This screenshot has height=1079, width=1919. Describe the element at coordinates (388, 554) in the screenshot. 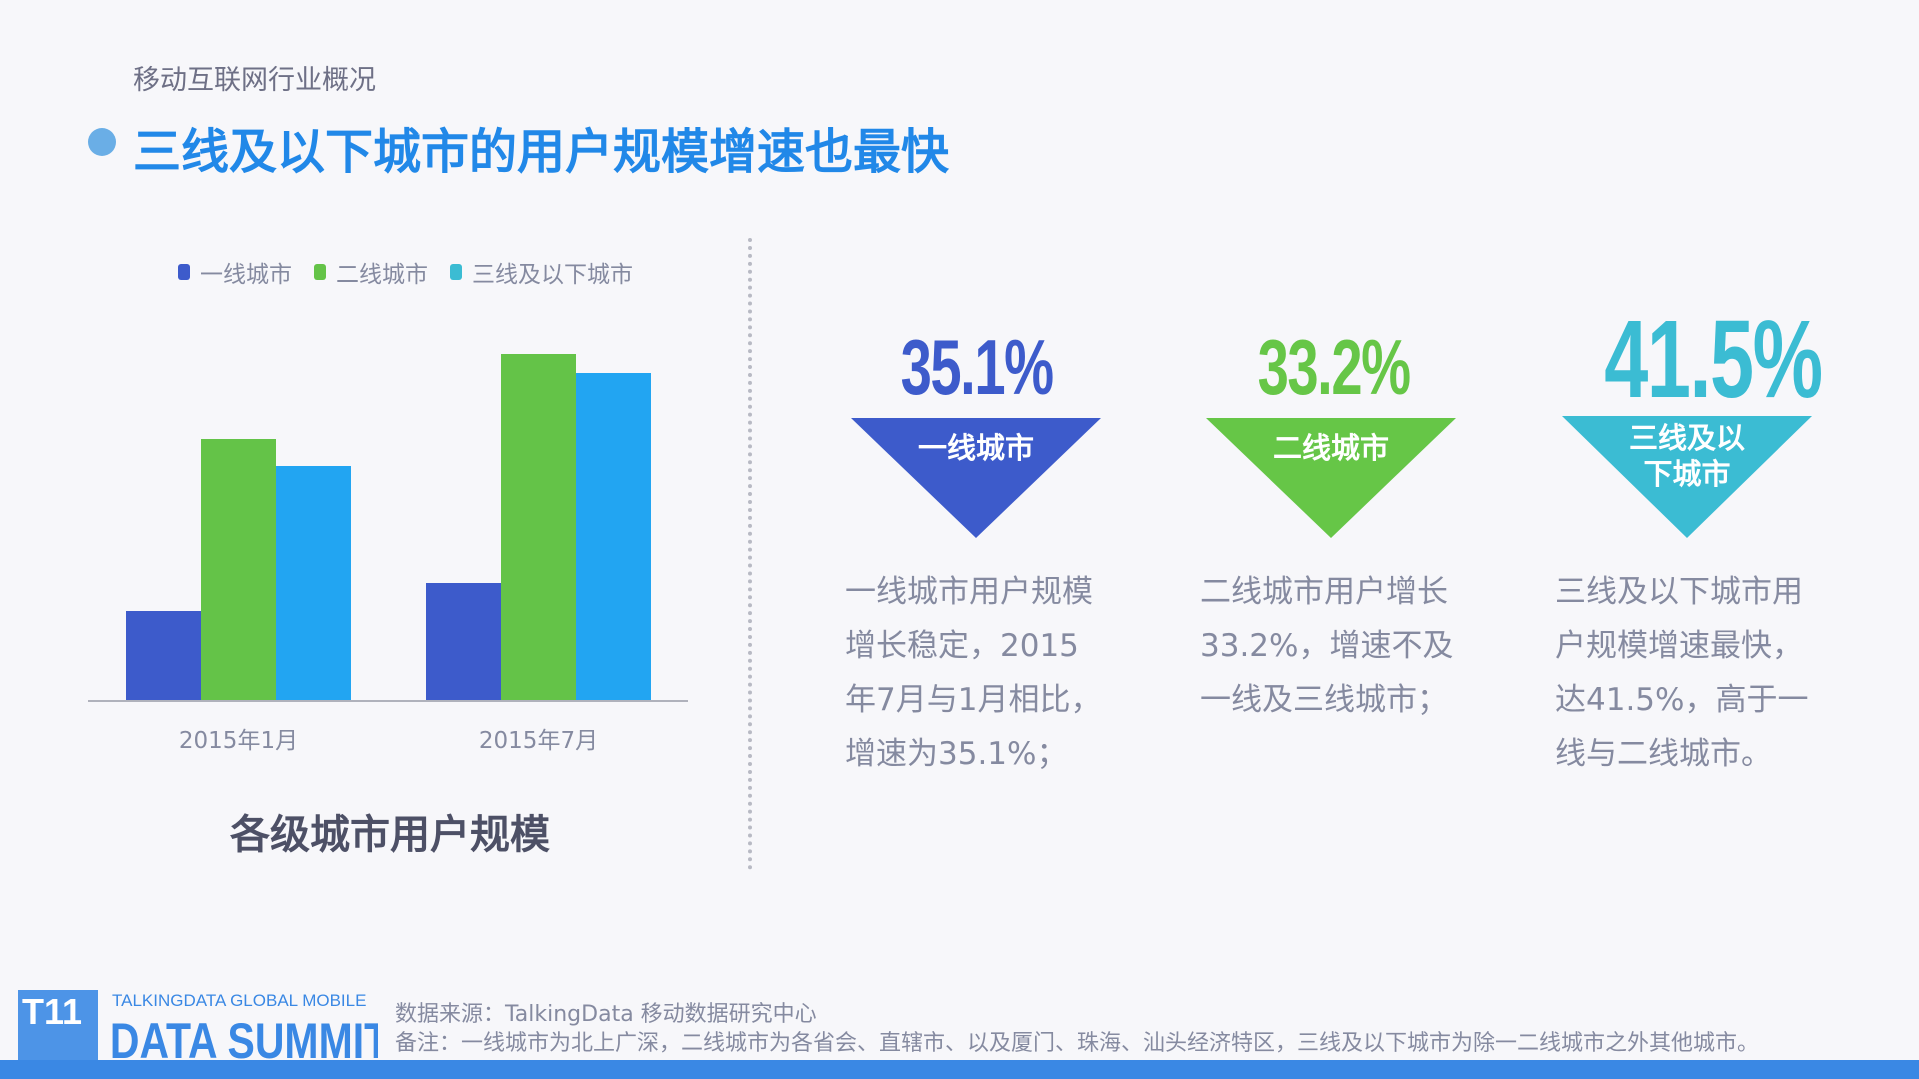

I see `bar-chart: 2015年1月 2015年7月` at that location.